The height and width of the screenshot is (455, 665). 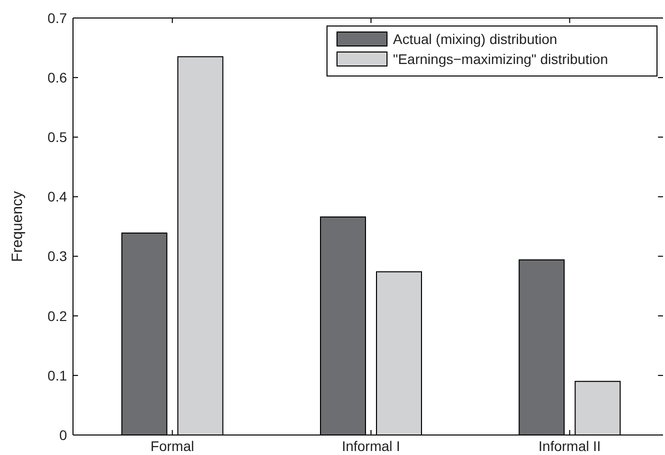 I want to click on x-tick-label: Informal II, so click(x=569, y=446).